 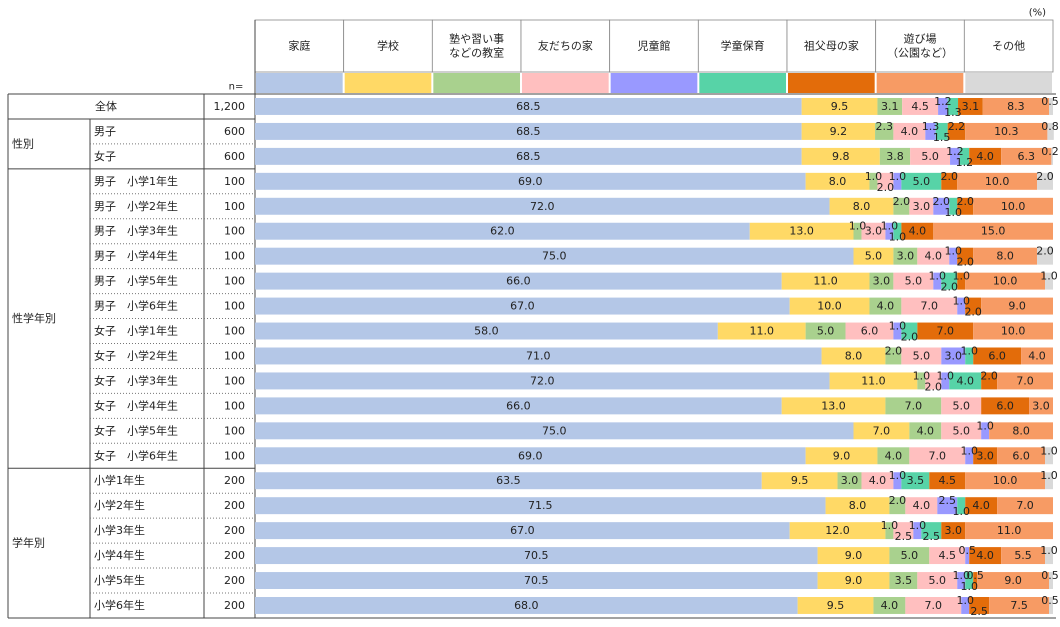 I want to click on row-n: 200, so click(x=234, y=555).